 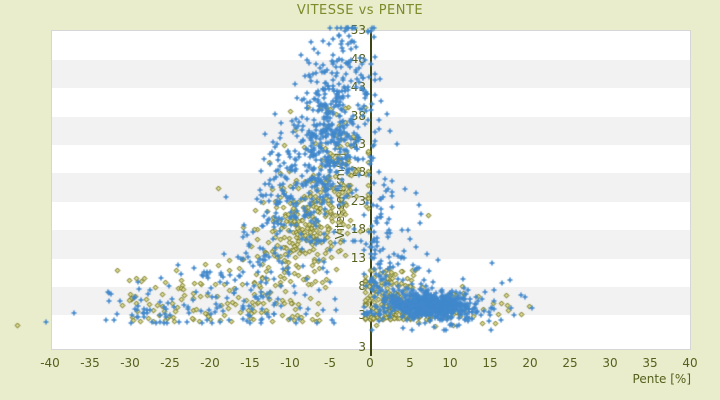 I want to click on x-tick-label: -20, so click(x=210, y=363).